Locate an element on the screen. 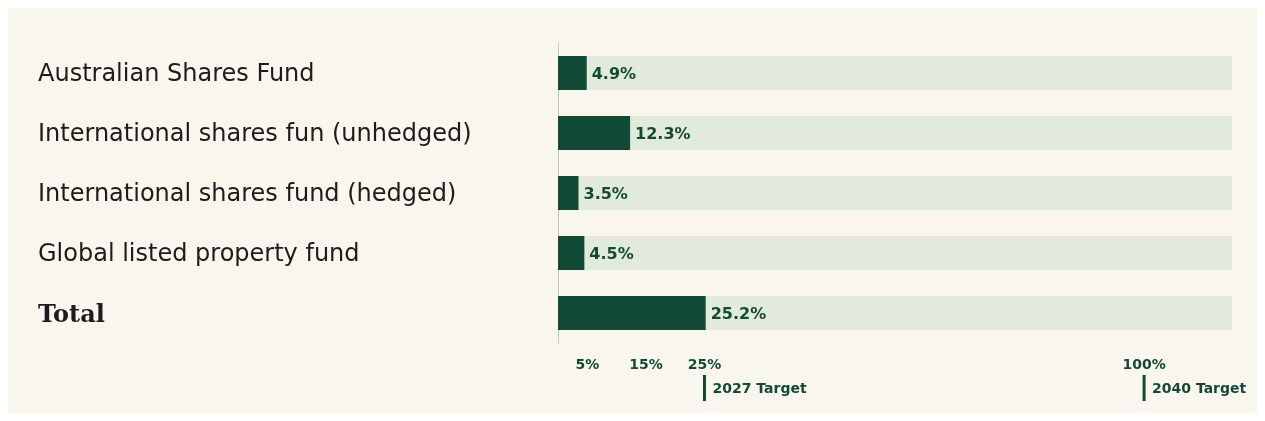 The width and height of the screenshot is (1265, 421). data-label: 25.2% is located at coordinates (738, 313).